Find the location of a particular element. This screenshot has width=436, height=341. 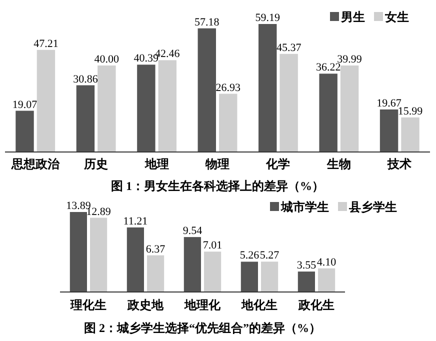

data-label: 3.55 is located at coordinates (306, 266).